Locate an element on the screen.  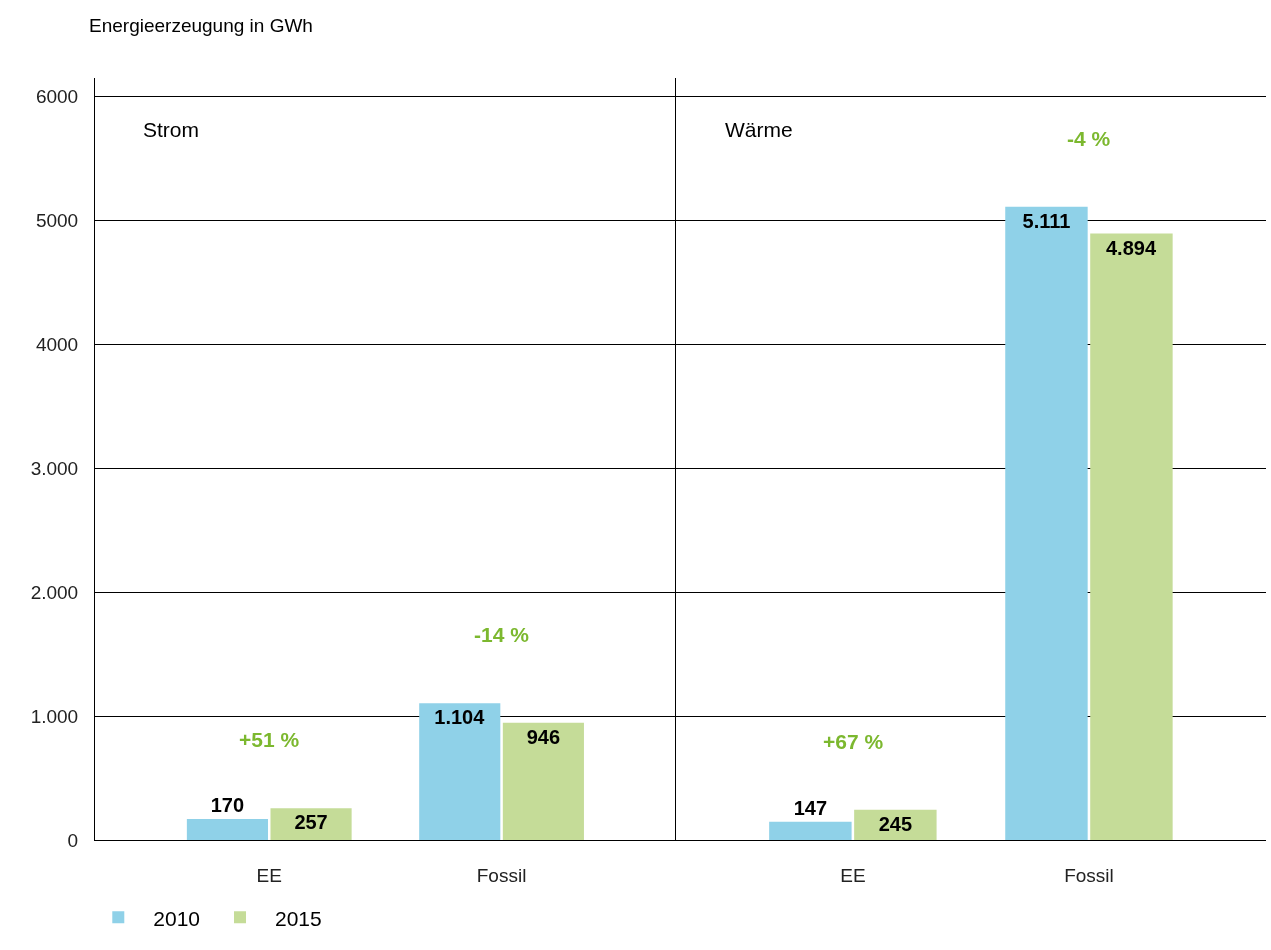
data-label: 1.104 is located at coordinates (460, 717).